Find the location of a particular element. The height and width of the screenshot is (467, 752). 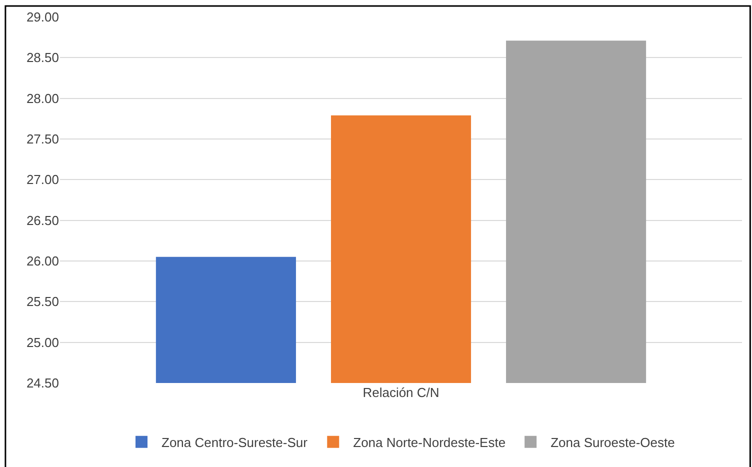

legend-label: Zona Centro-Sureste-Sur is located at coordinates (235, 442).